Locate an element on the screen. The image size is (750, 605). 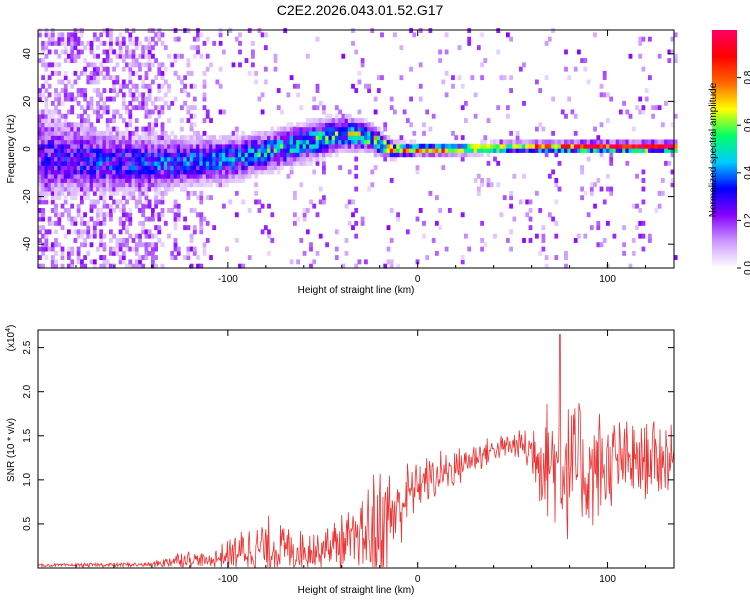
spectrogram-xlabel: Height of straight line (km) is located at coordinates (356, 290).